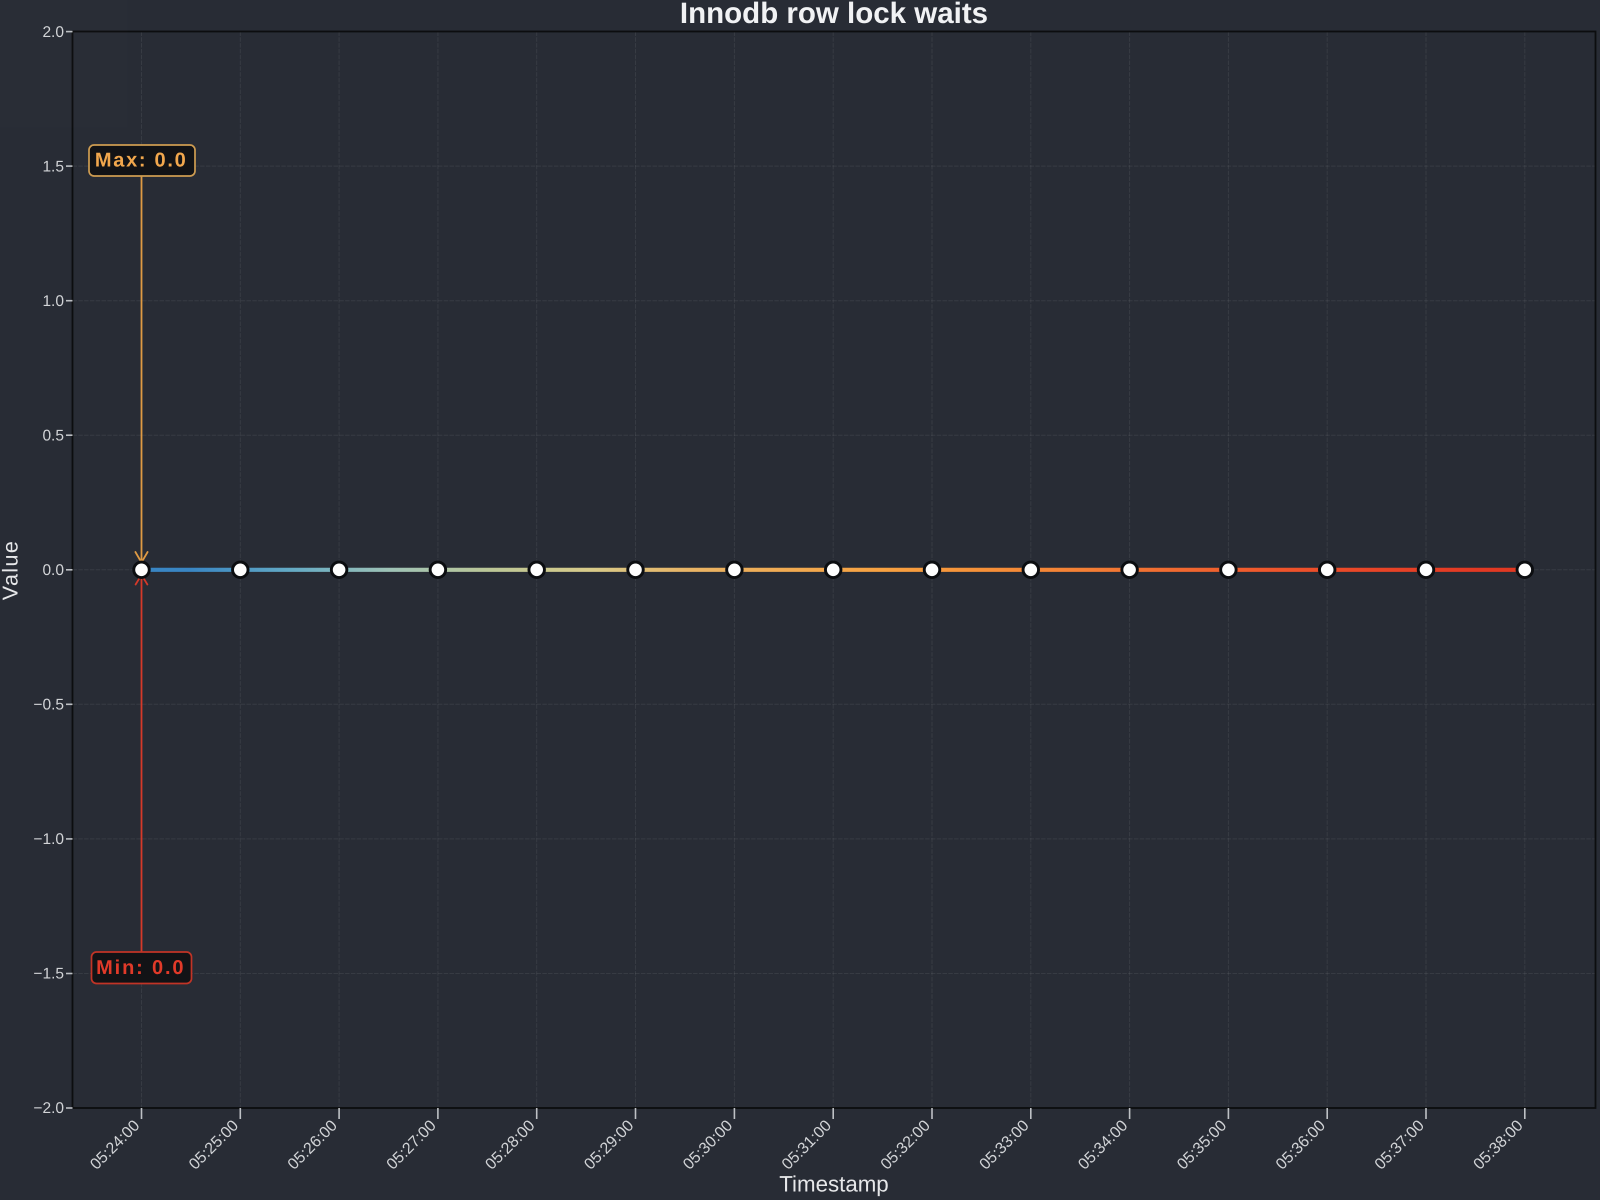  I want to click on svg-text: 2.0, so click(53, 32).